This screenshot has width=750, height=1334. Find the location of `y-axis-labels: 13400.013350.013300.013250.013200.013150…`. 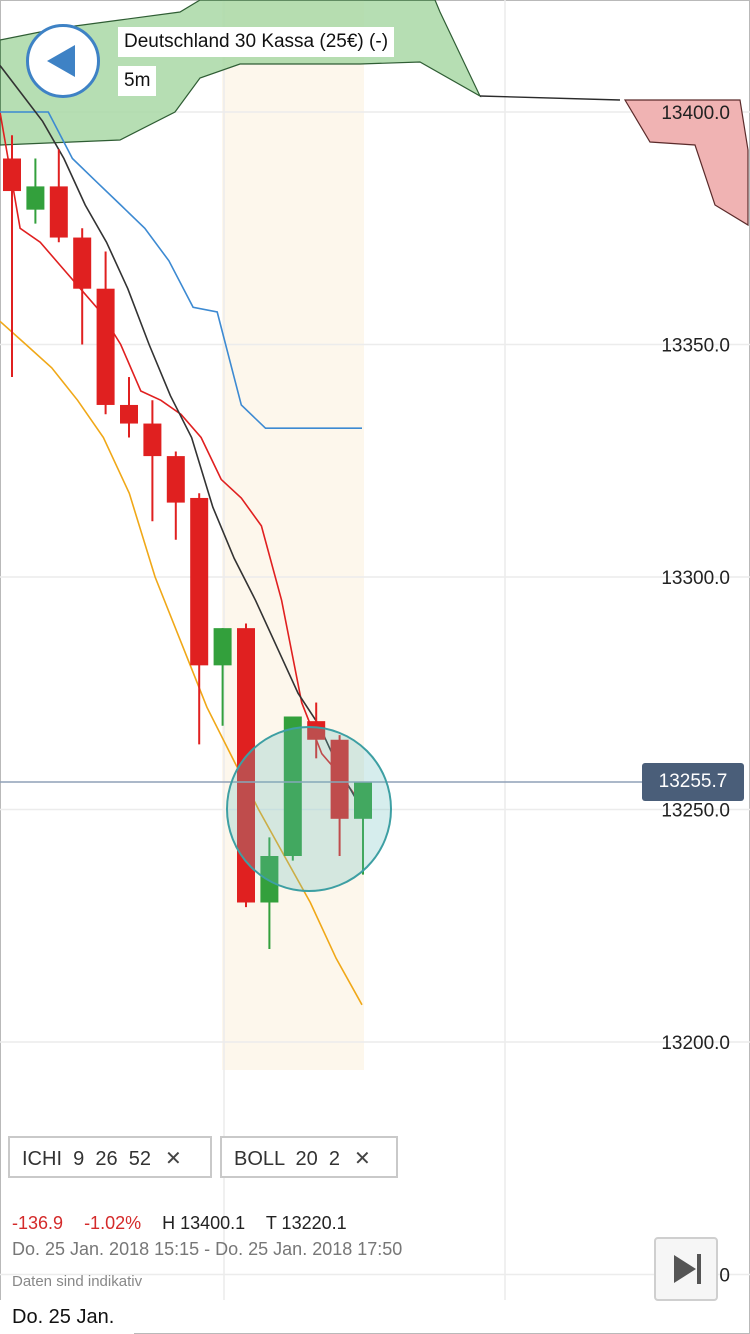

y-axis-labels: 13400.013350.013300.013250.013200.013150… is located at coordinates (695, 695).